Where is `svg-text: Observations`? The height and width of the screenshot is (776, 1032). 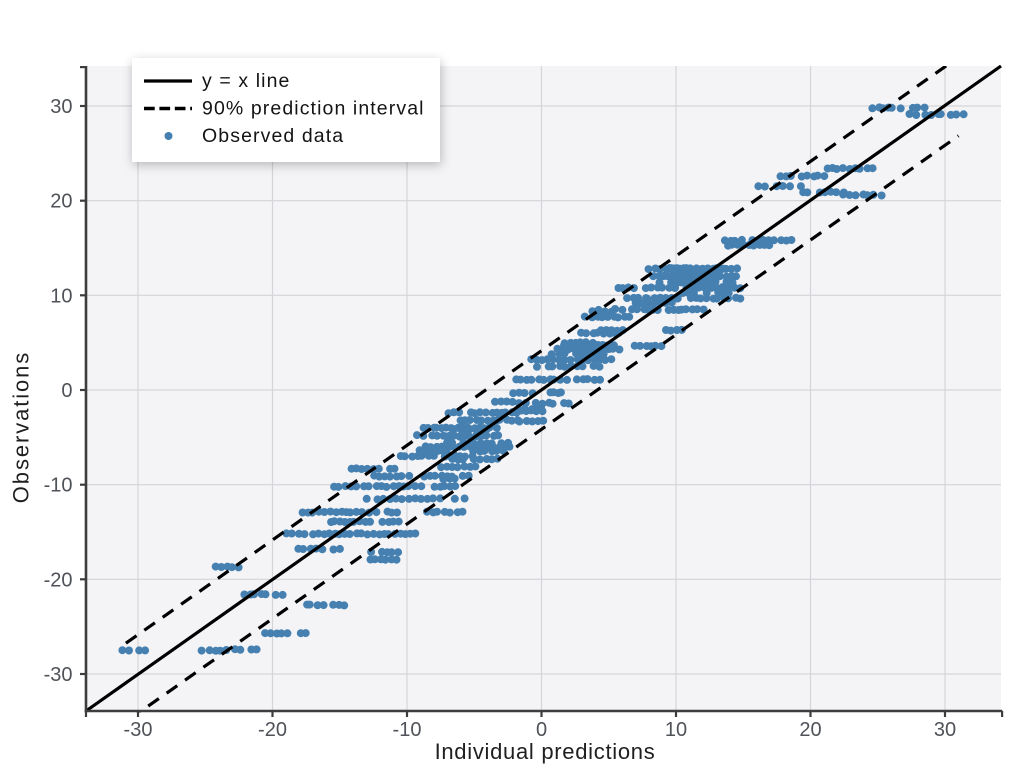
svg-text: Observations is located at coordinates (21, 427).